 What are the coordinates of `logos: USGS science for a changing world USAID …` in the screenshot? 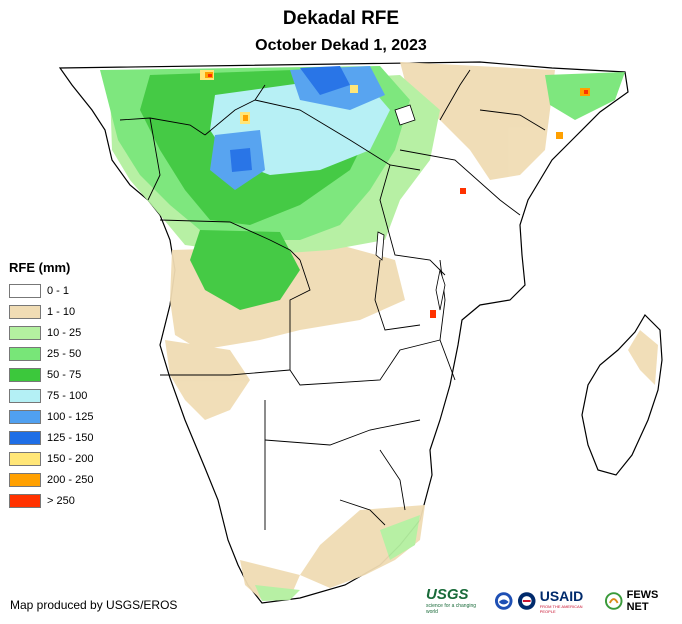 It's located at (554, 600).